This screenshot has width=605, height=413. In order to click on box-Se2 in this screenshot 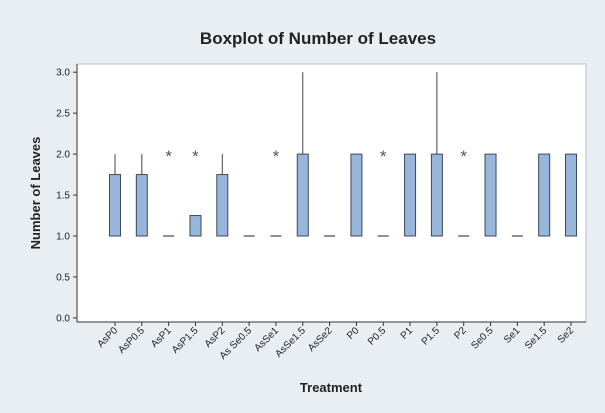, I will do `click(571, 195)`.